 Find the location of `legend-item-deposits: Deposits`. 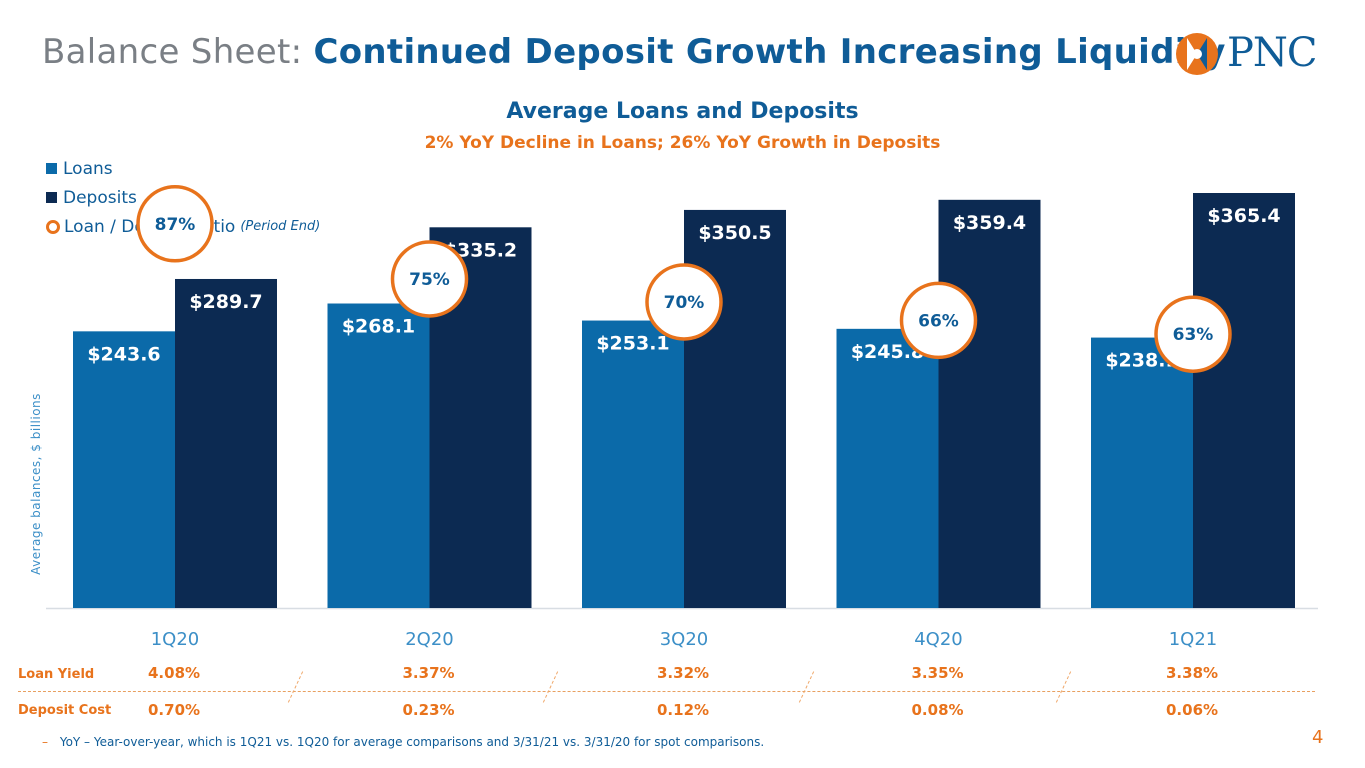

legend-item-deposits: Deposits is located at coordinates (183, 197).